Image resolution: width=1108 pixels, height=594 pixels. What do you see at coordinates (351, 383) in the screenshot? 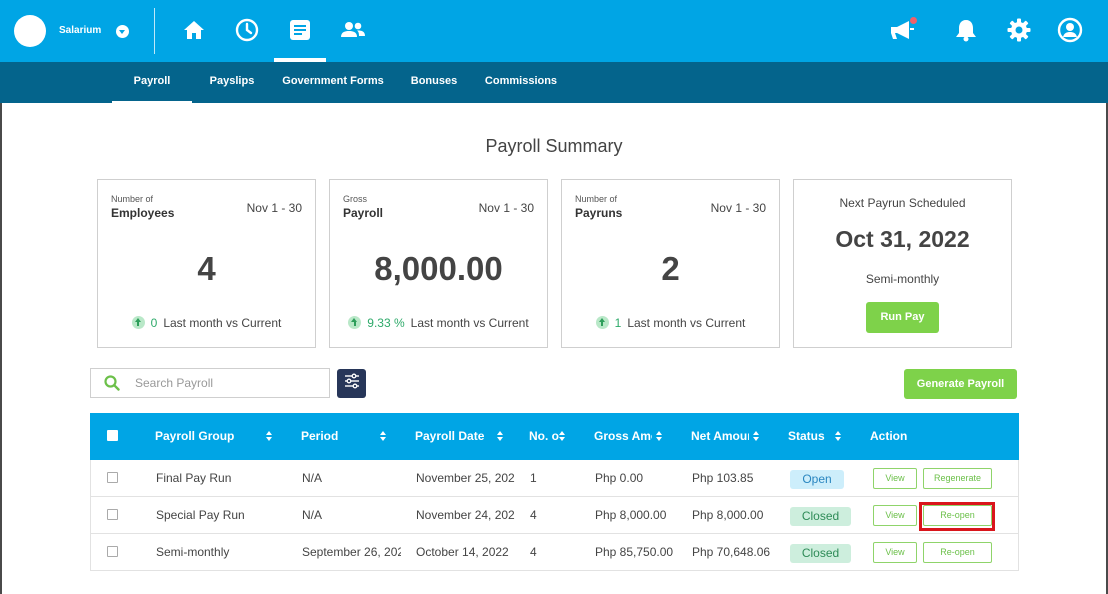
I see `filter-button` at bounding box center [351, 383].